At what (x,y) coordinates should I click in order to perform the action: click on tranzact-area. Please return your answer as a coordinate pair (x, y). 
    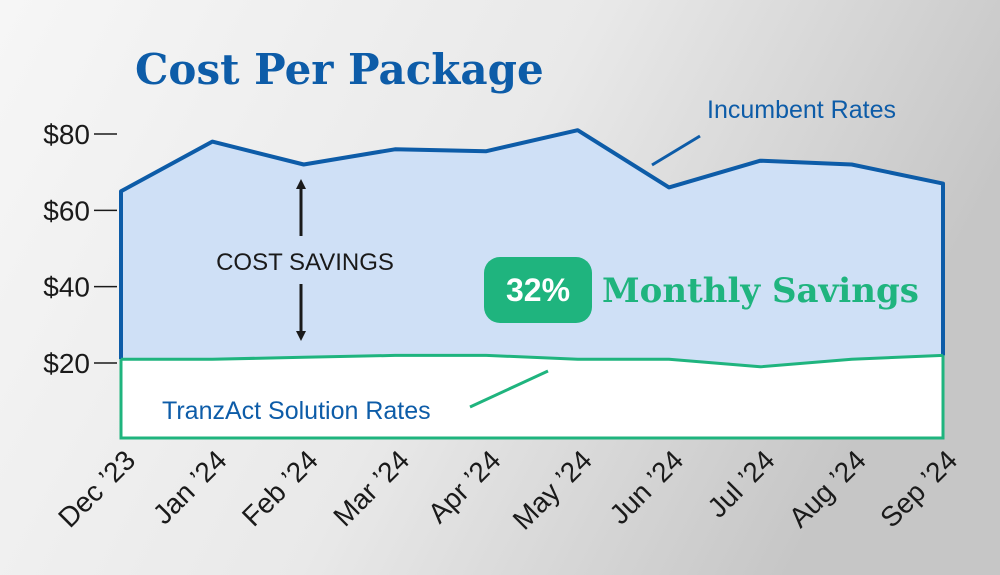
    Looking at the image, I should click on (532, 396).